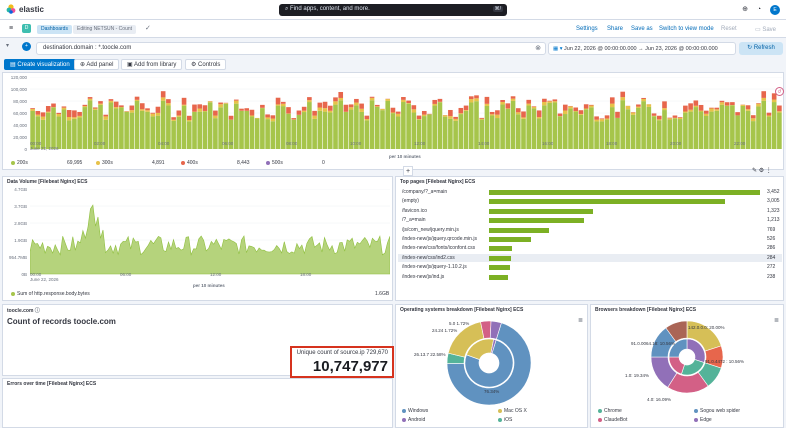 The width and height of the screenshot is (786, 428). I want to click on arrow-right-icon: →, so click(642, 49).